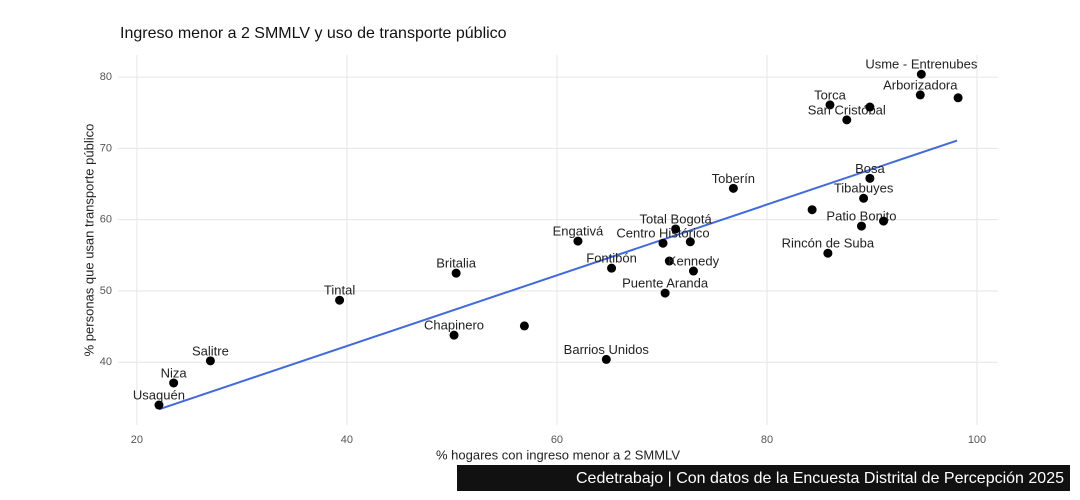 This screenshot has height=500, width=1080. Describe the element at coordinates (921, 64) in the screenshot. I see `point-label: Usme - Entrenubes` at that location.